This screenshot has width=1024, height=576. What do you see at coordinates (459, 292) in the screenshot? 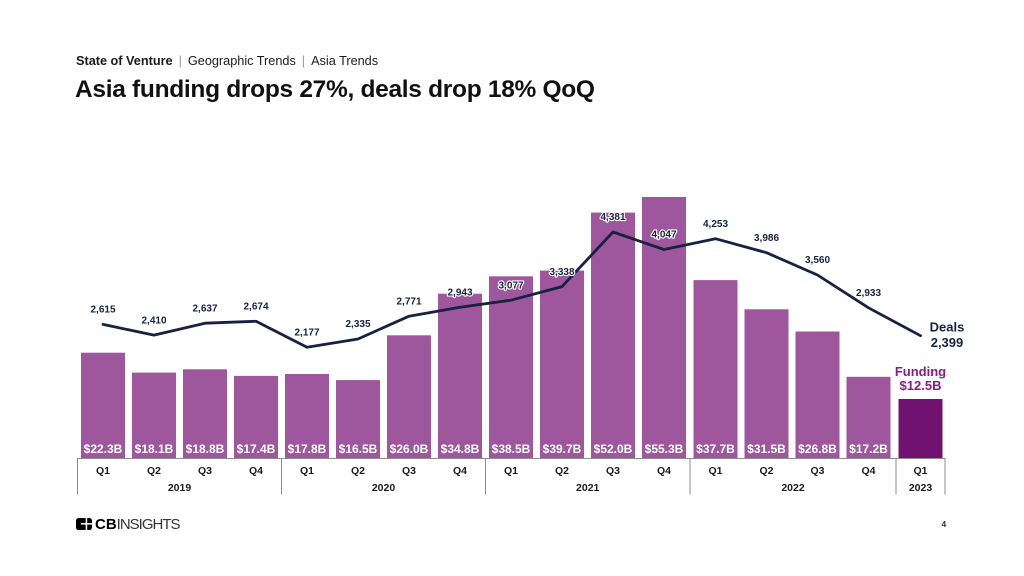
I see `svg-text: 2,943` at bounding box center [459, 292].